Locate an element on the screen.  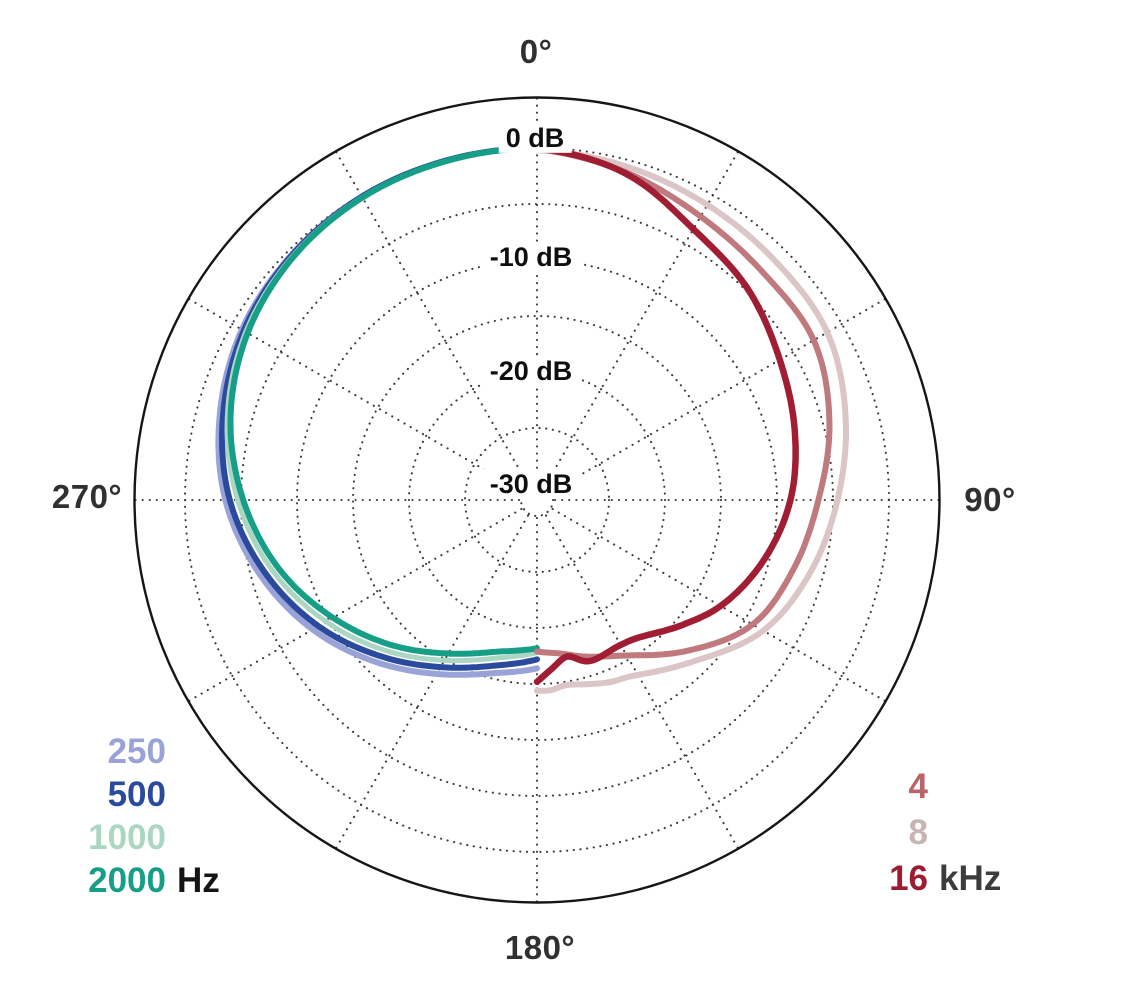
curve-4-khz is located at coordinates (683, 403).